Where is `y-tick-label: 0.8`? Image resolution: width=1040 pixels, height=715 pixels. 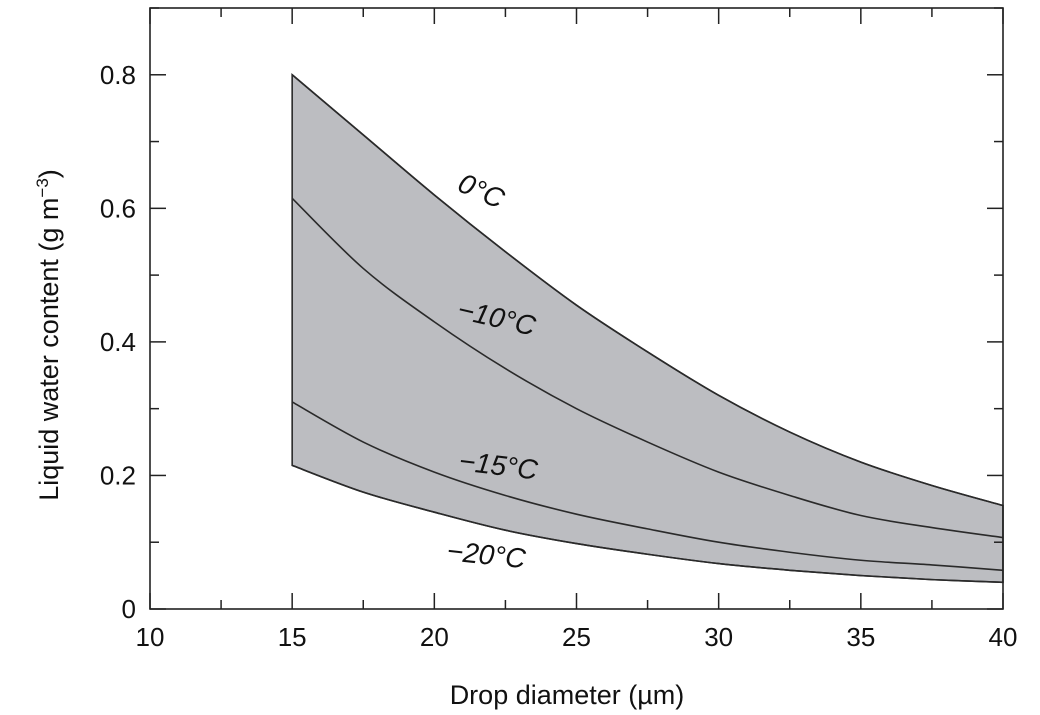
y-tick-label: 0.8 is located at coordinates (118, 75).